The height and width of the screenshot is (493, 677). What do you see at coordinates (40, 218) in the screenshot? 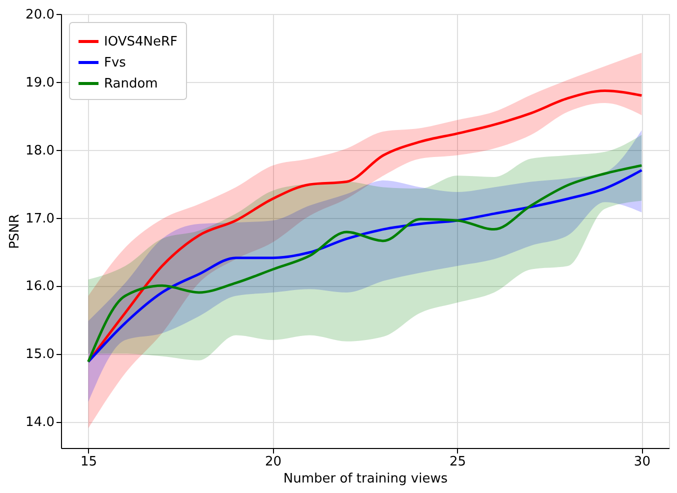
I see `y-tick-label: 17.0` at bounding box center [40, 218].